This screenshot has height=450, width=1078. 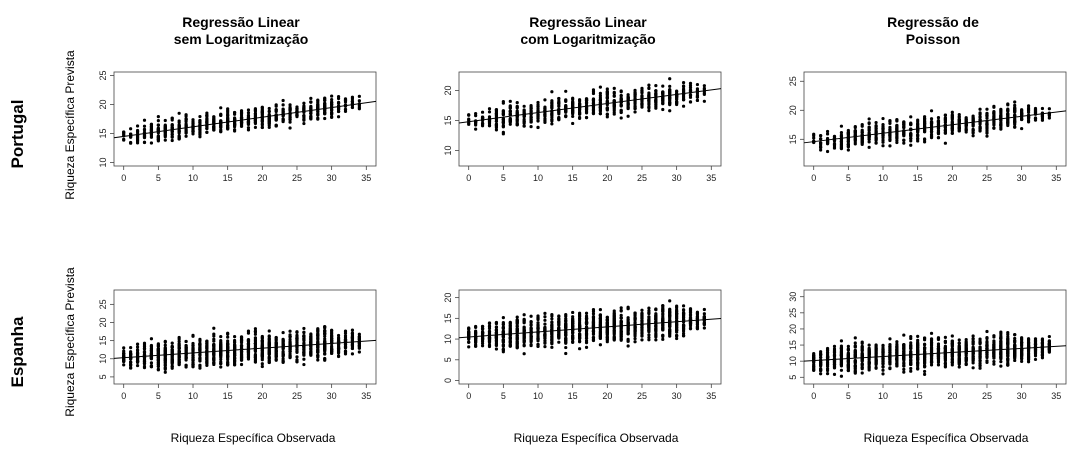 I want to click on column-title-3-line2: Poisson, so click(x=933, y=39).